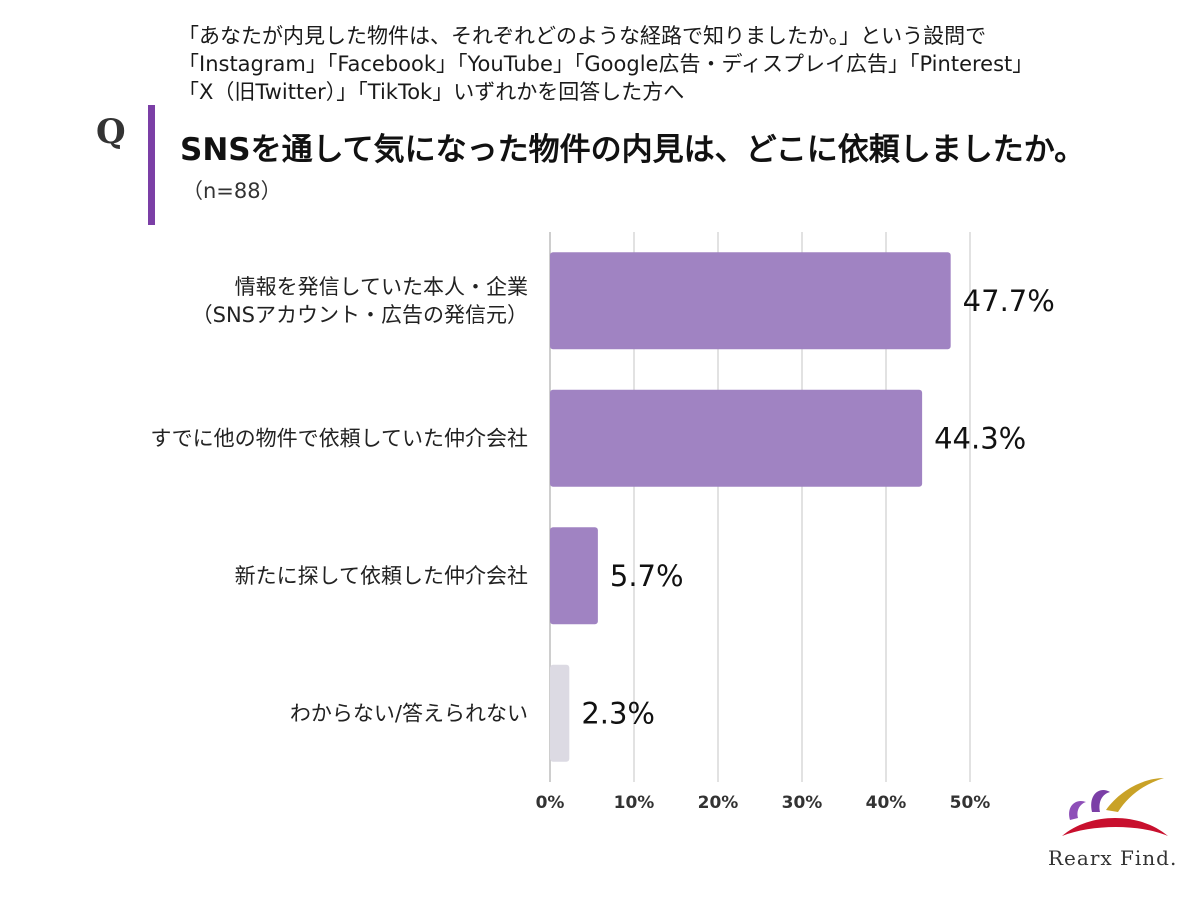  Describe the element at coordinates (633, 150) in the screenshot. I see `question-title: SNSを通して気になった物件の内見は、どこに依頼しましたか。` at that location.